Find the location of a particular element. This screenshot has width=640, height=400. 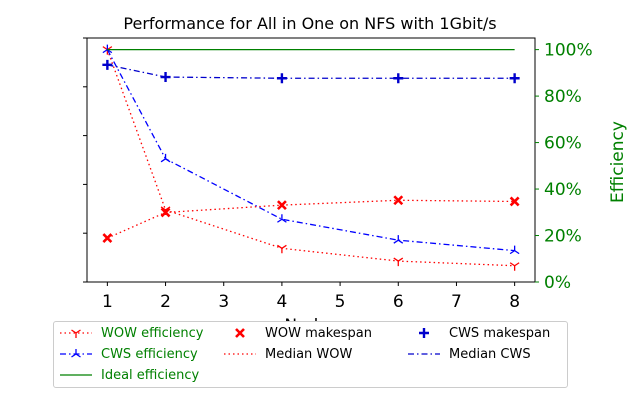

legend-label: CWS efficiency is located at coordinates (149, 354).